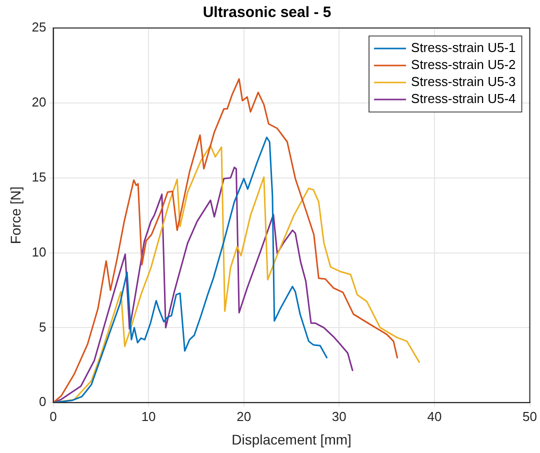 The width and height of the screenshot is (540, 453). I want to click on y-tick-label: 5, so click(42, 326).